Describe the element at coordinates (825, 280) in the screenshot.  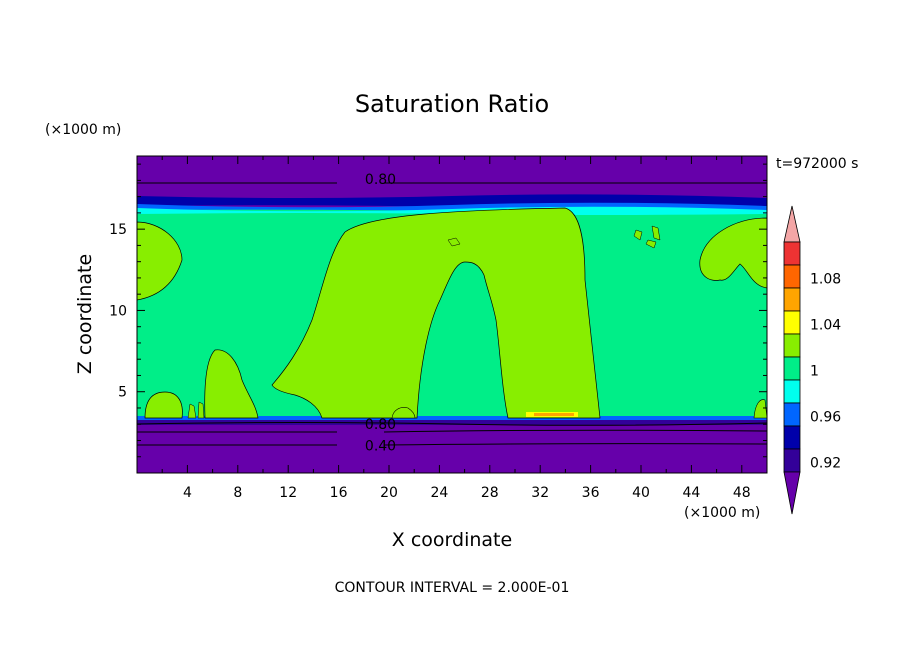
I see `colorbar-tick-label: 1.08` at that location.